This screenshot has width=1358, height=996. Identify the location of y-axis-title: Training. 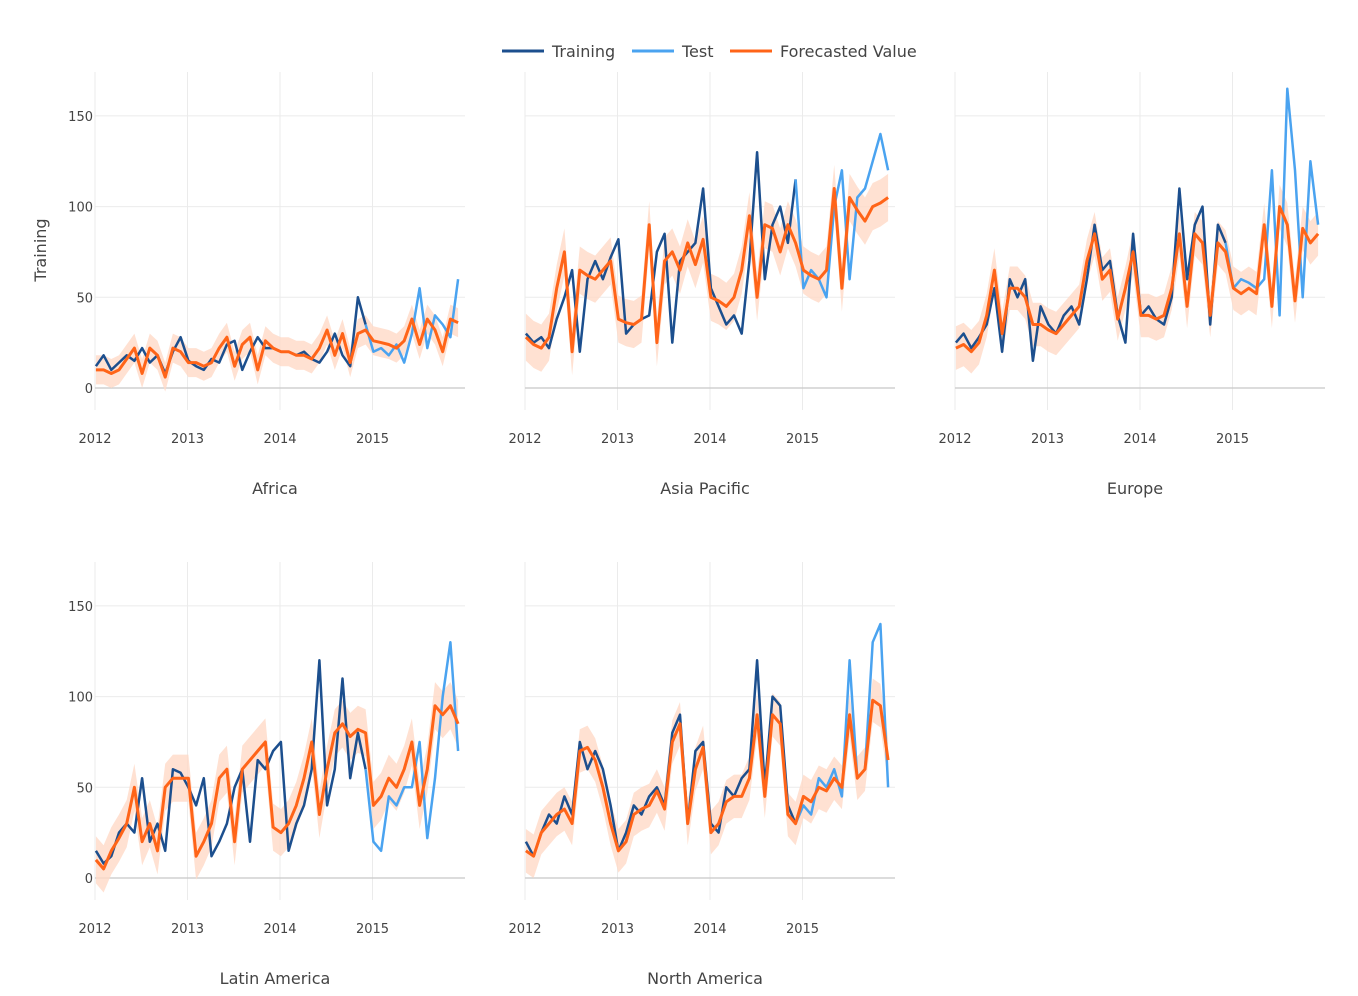
(40, 250).